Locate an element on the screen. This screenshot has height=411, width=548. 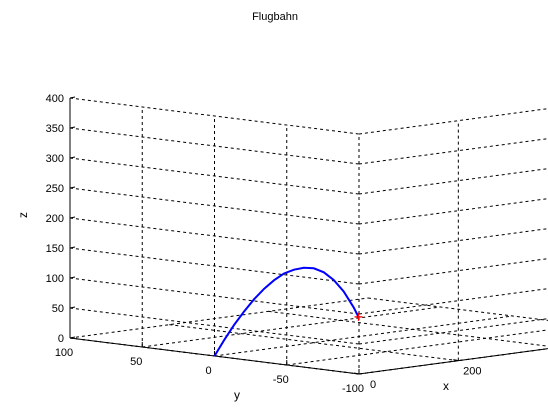
data-layer is located at coordinates (288, 311).